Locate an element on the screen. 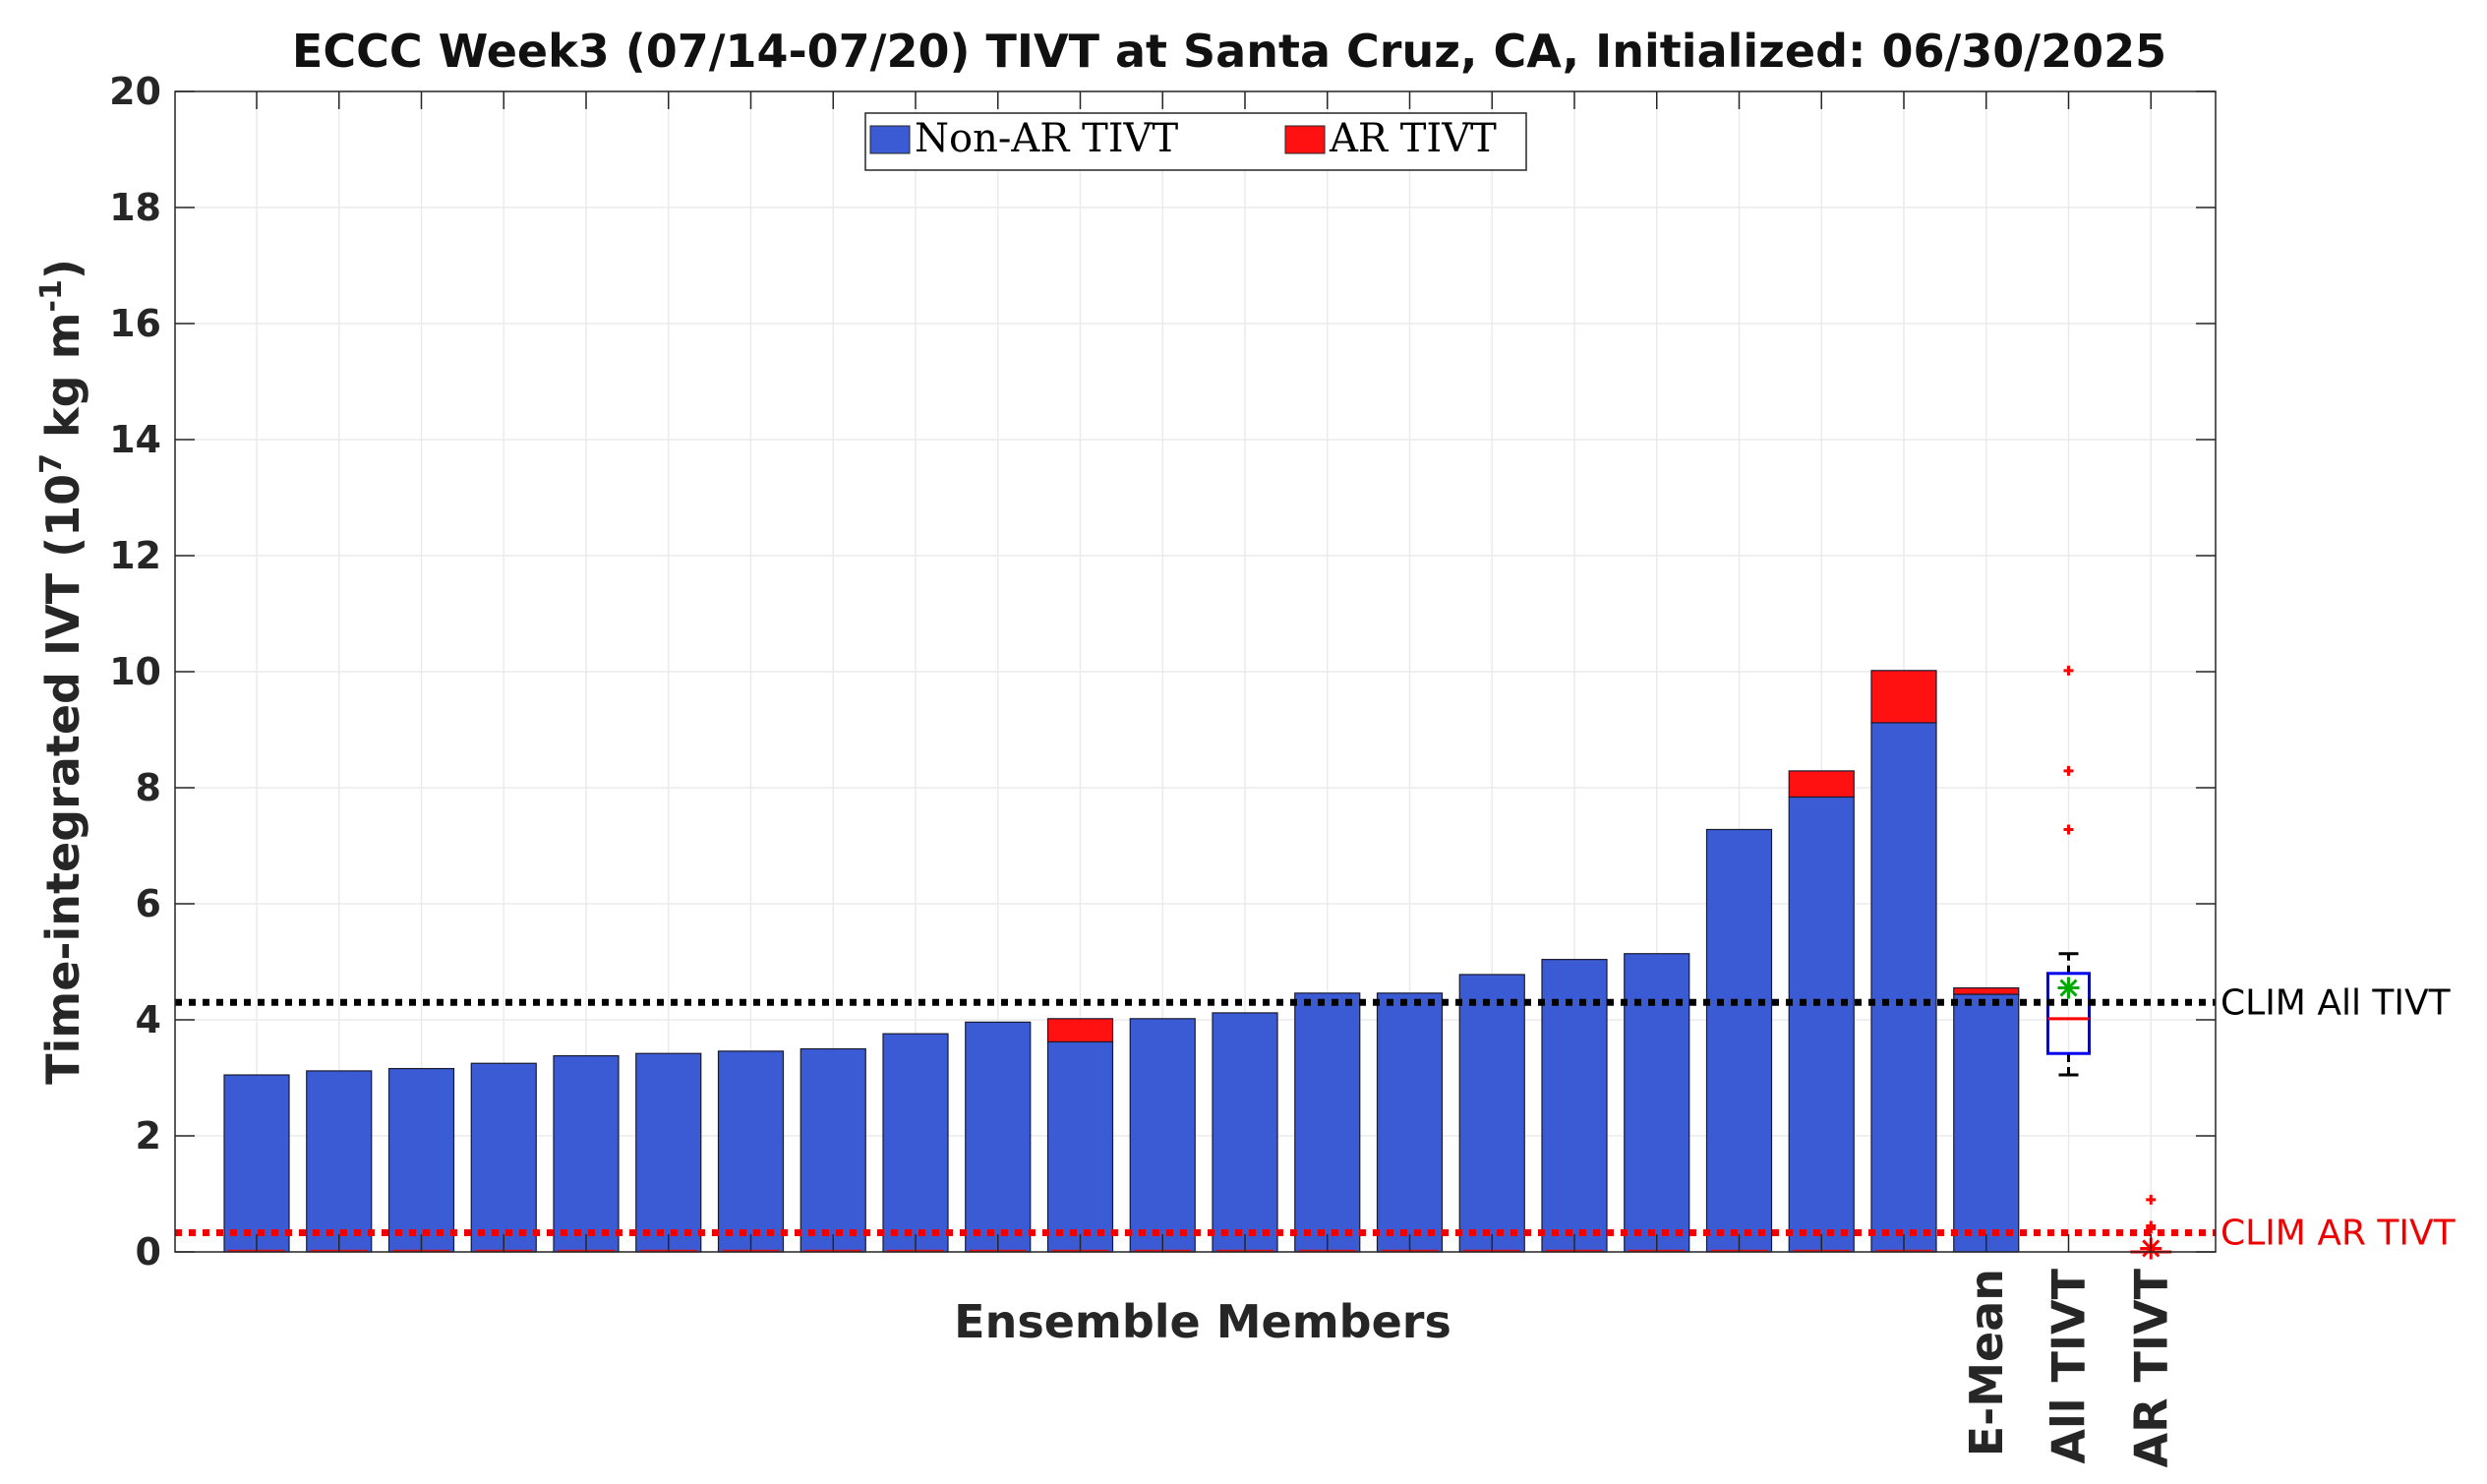 The height and width of the screenshot is (1484, 2487). ref-label-clim-all: CLIM All TIVT is located at coordinates (2336, 1003).